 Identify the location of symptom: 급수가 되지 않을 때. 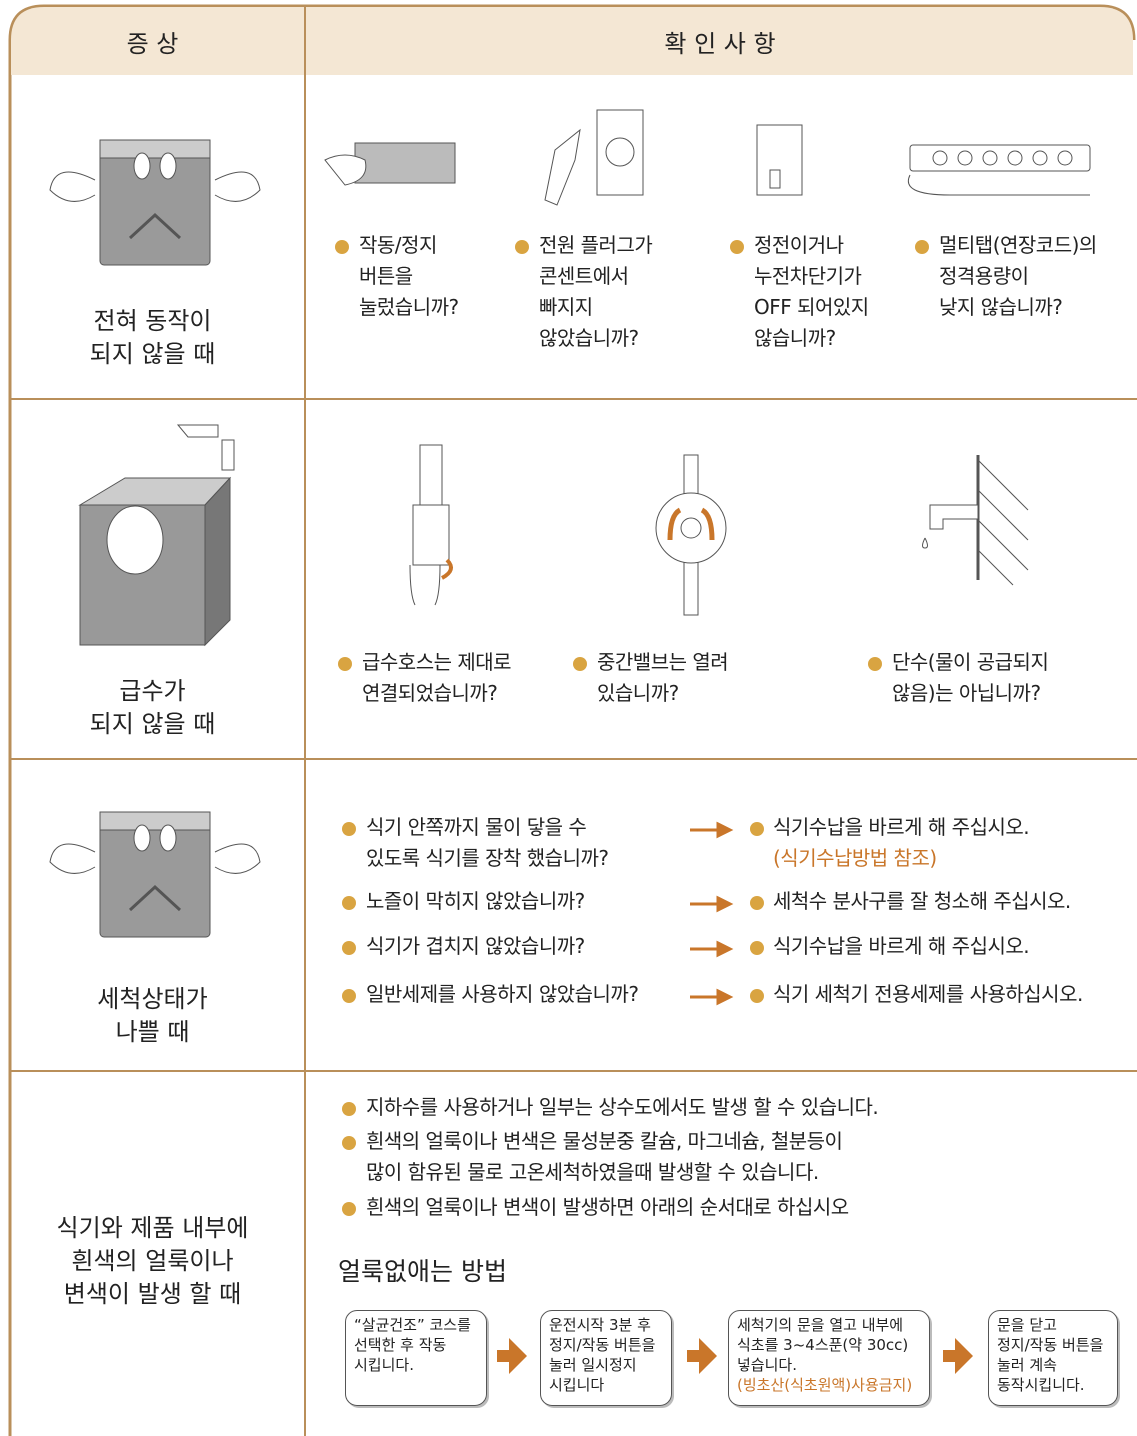
(152, 707).